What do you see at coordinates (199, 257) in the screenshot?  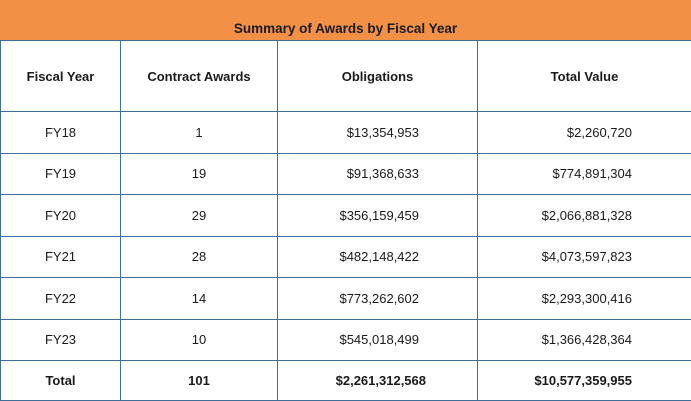 I see `cell-contract-awards: 28` at bounding box center [199, 257].